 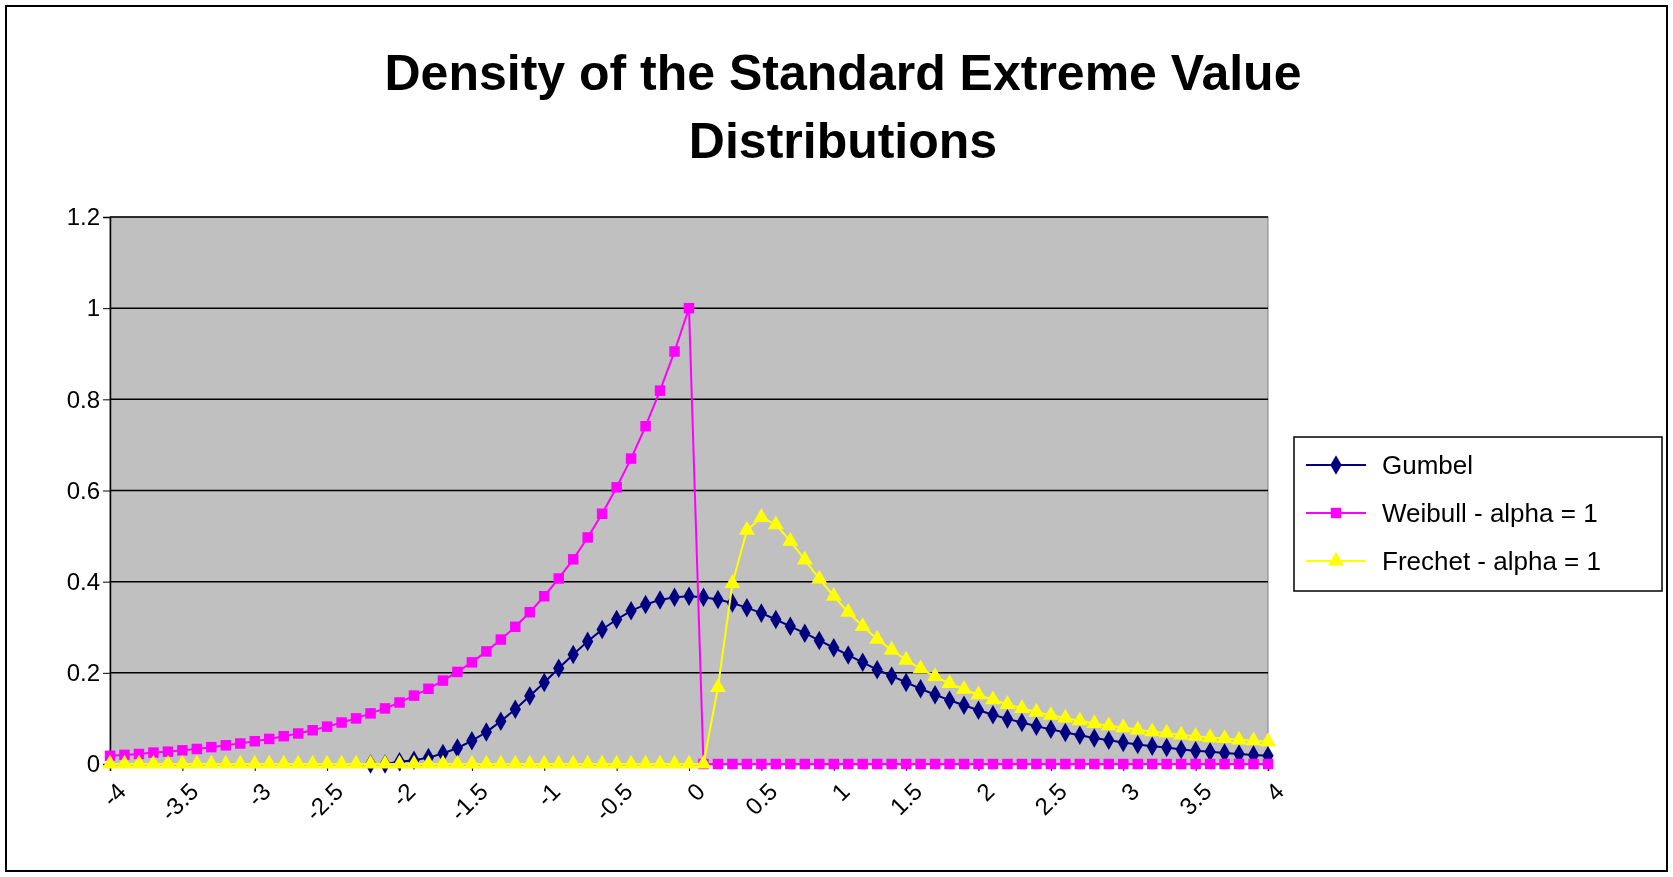 What do you see at coordinates (403, 794) in the screenshot?
I see `x-tick-label: -2` at bounding box center [403, 794].